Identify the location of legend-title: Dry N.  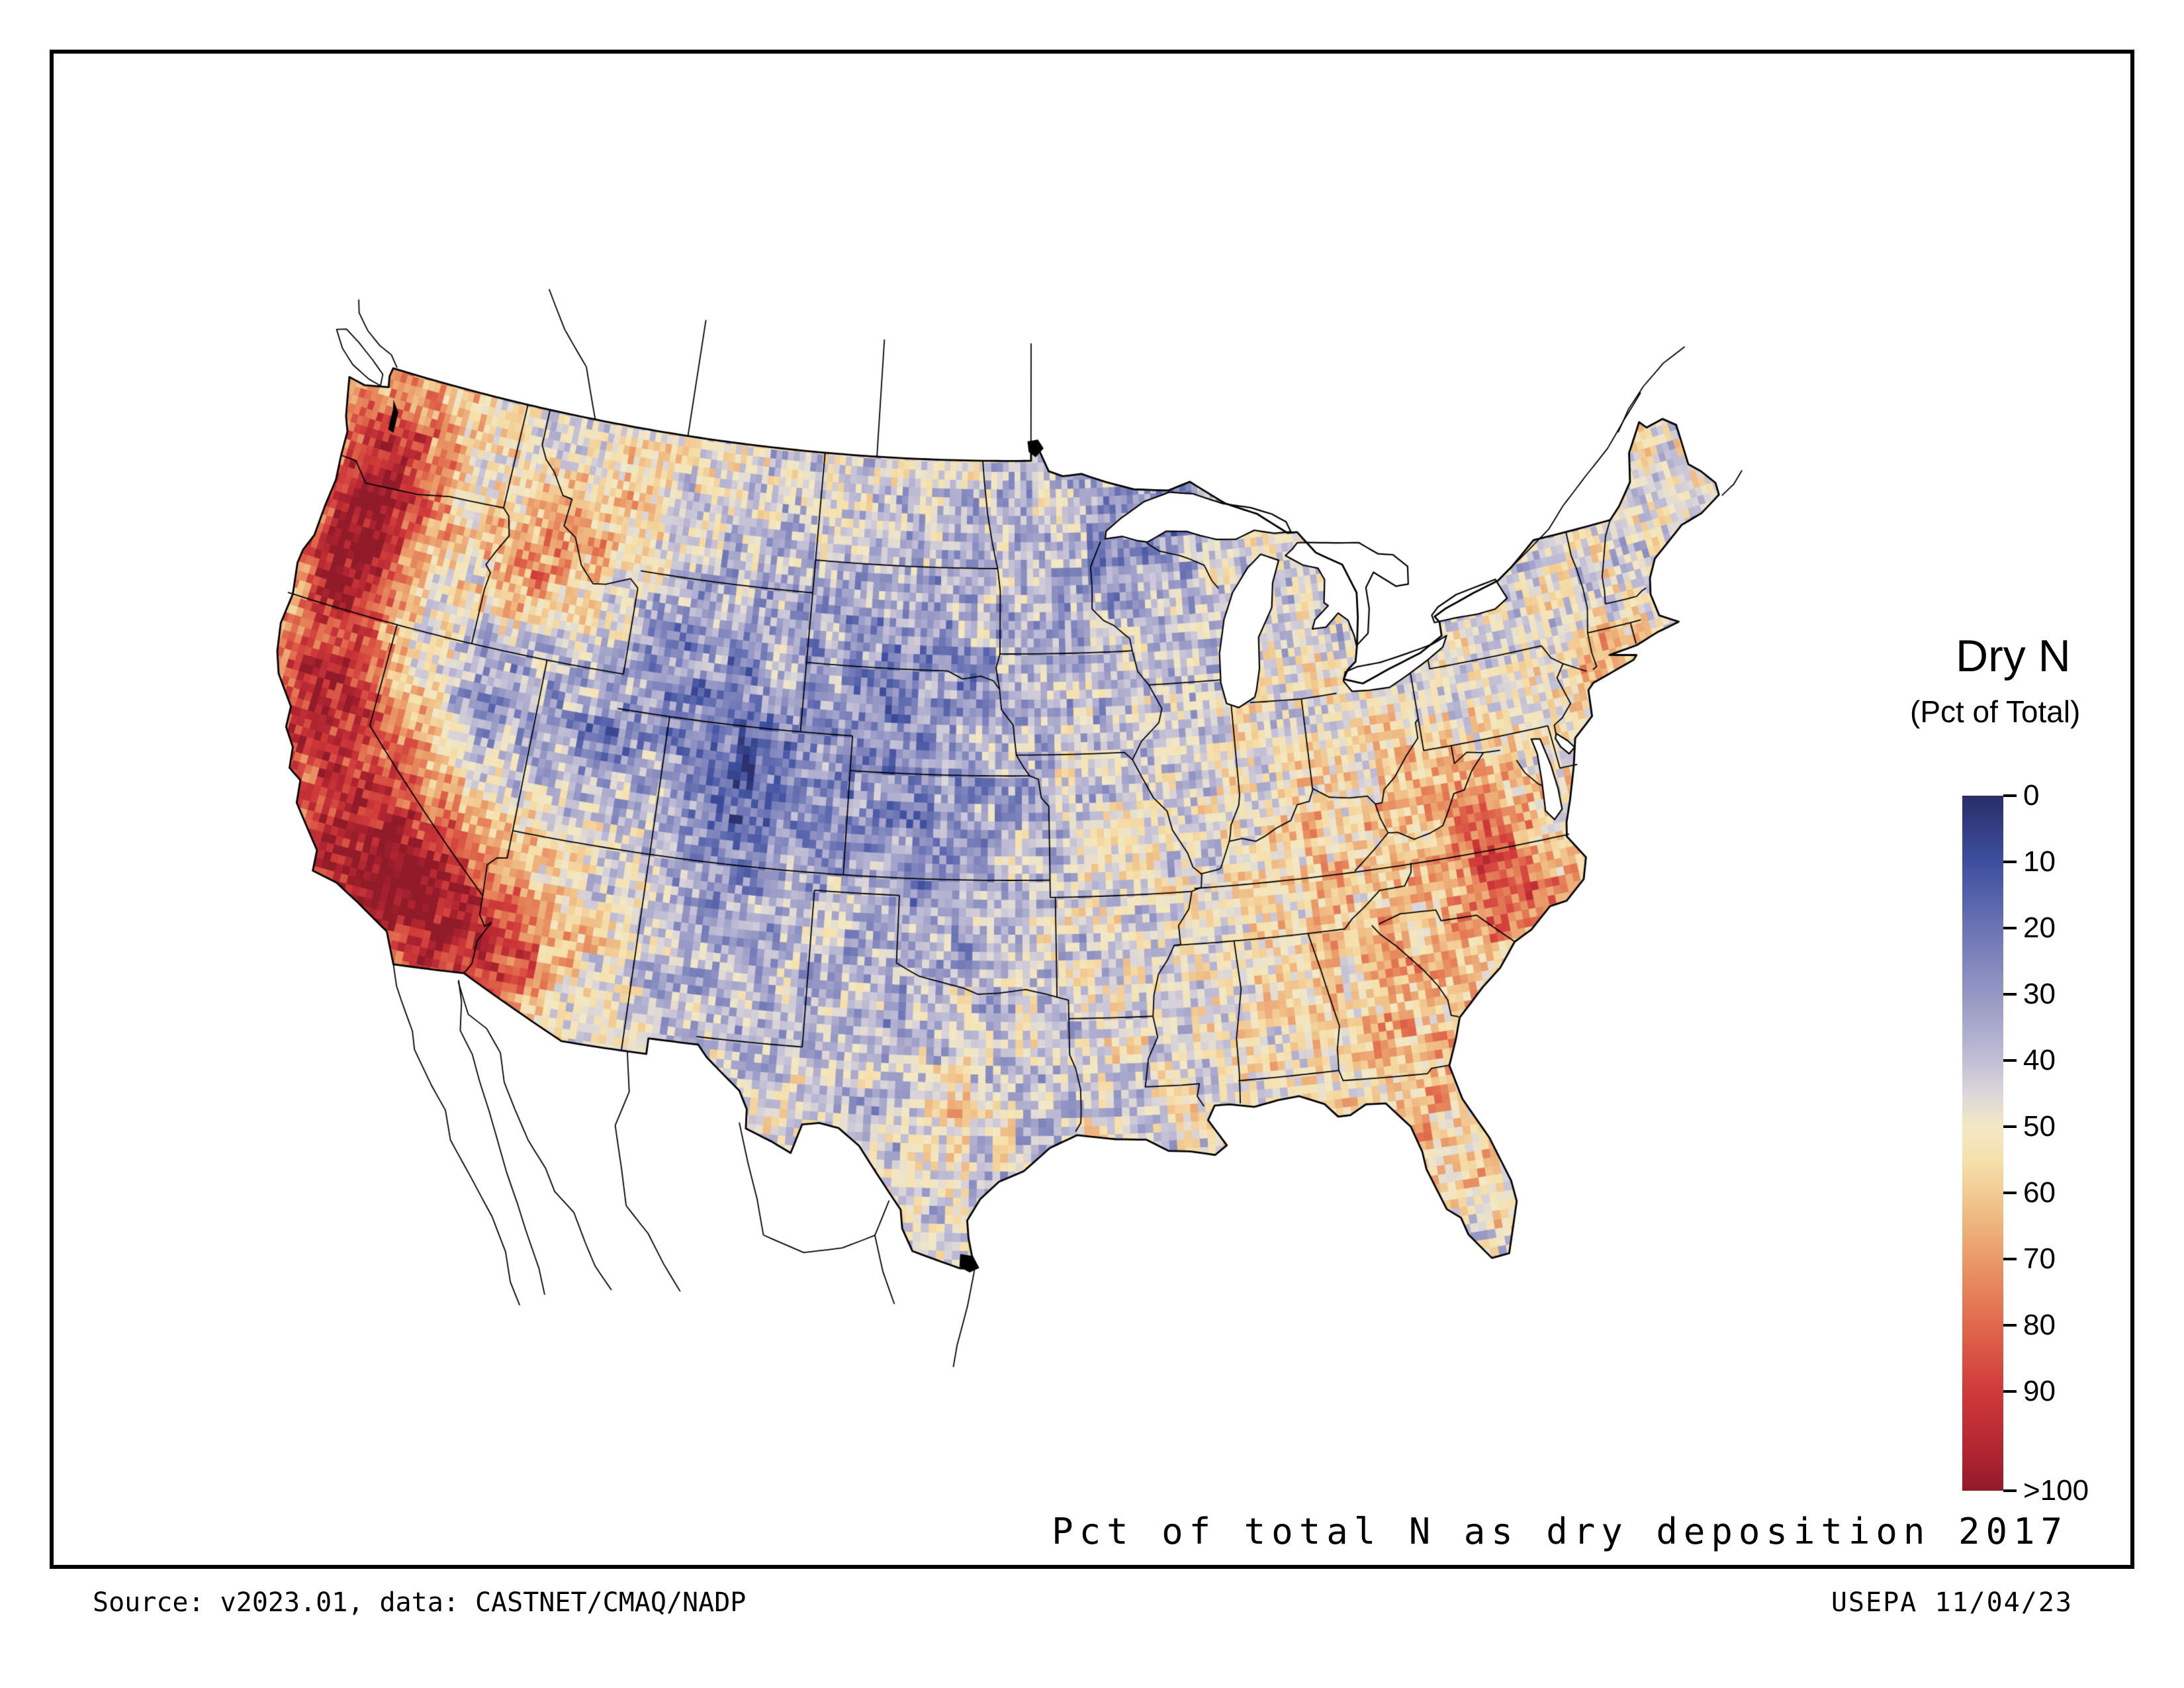
(2014, 656).